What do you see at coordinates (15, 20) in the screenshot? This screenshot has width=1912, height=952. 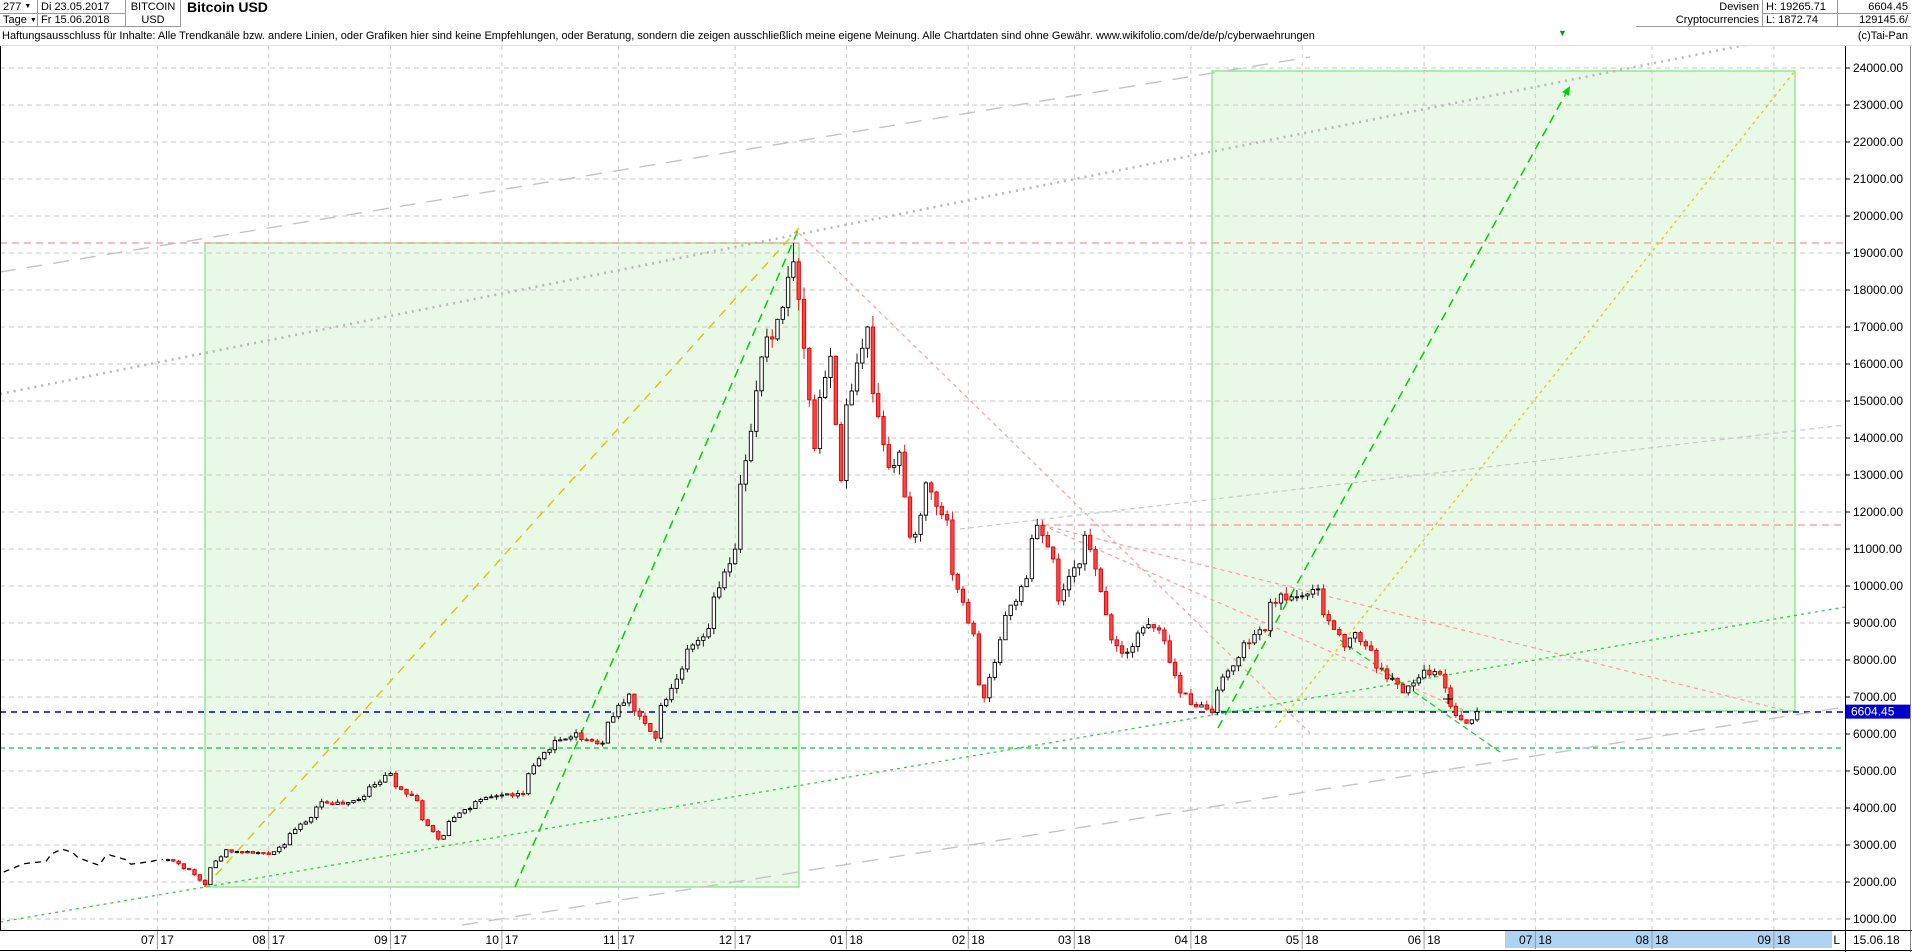 I see `period-value: Tage` at bounding box center [15, 20].